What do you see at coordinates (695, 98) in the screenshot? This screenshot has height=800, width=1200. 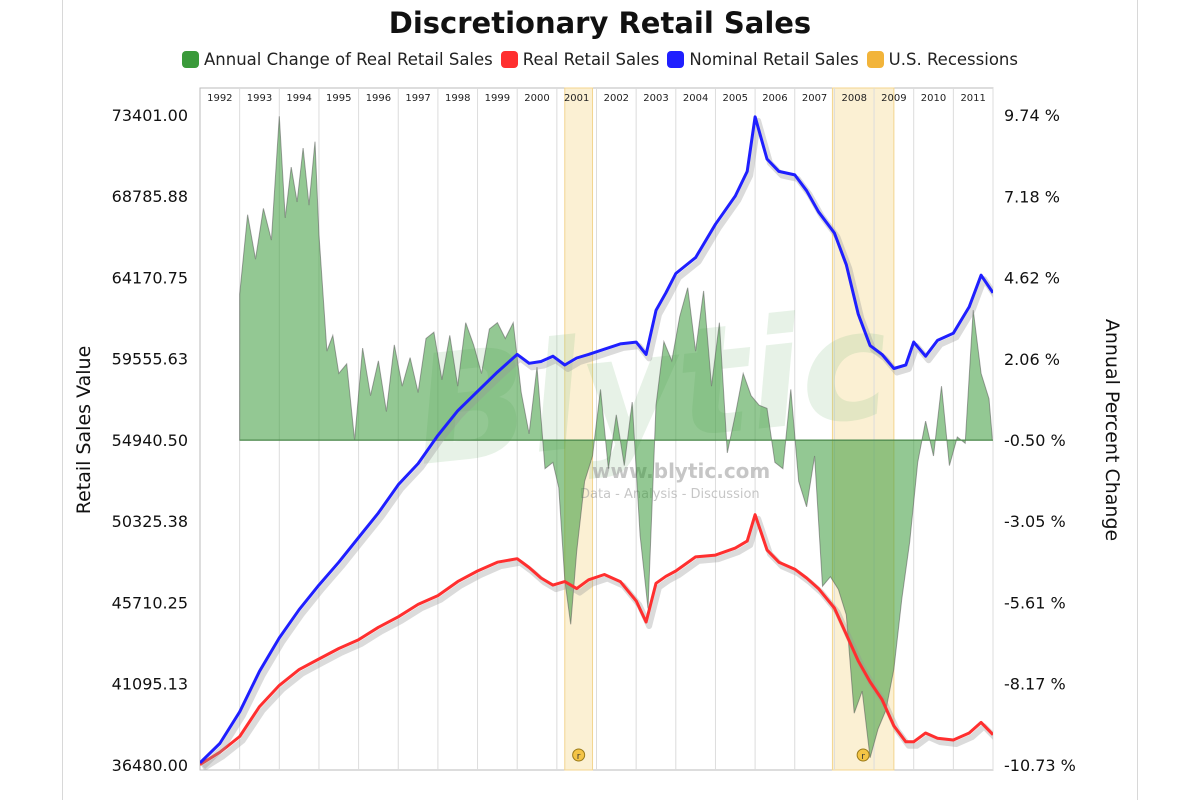 I see `year-label: 2004` at bounding box center [695, 98].